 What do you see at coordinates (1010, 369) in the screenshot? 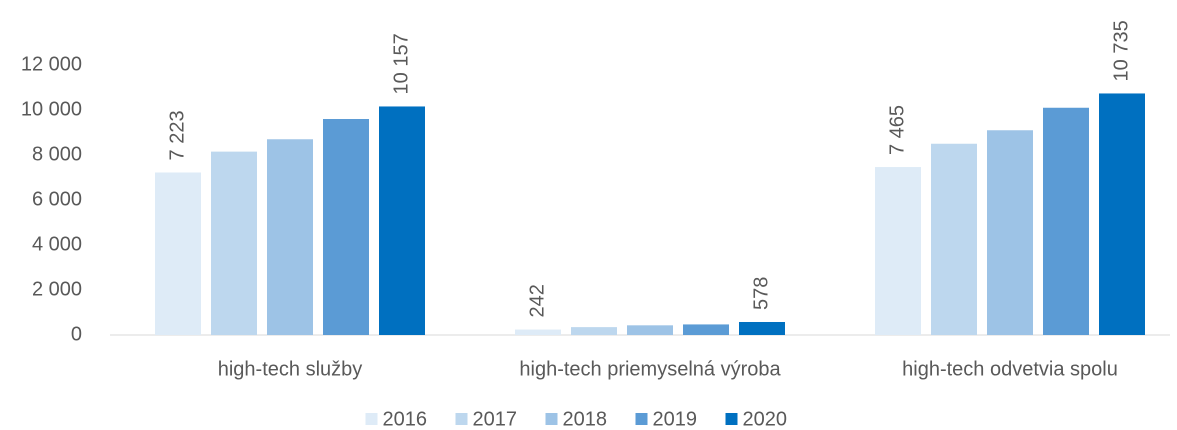
I see `x-tick-label: high-tech odvetvia spolu` at bounding box center [1010, 369].